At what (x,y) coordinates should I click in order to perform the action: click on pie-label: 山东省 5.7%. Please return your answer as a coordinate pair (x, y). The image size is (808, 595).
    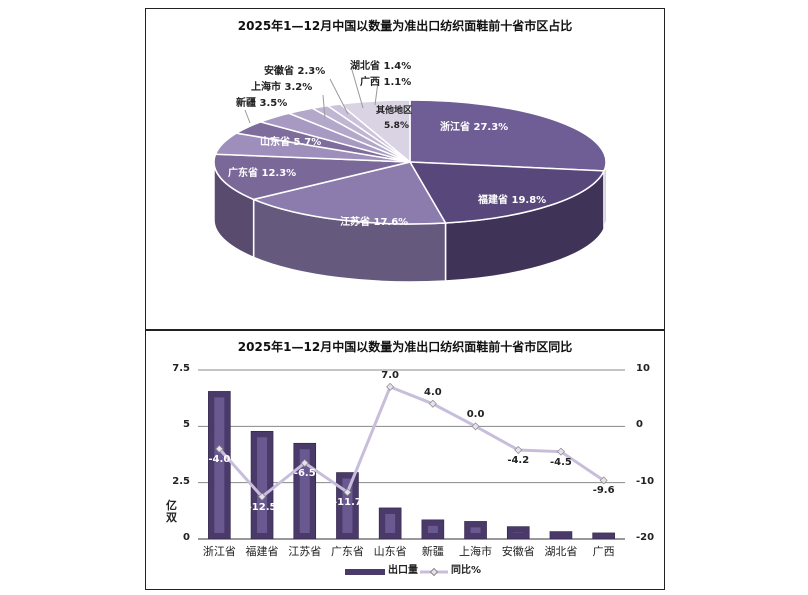
    Looking at the image, I should click on (291, 142).